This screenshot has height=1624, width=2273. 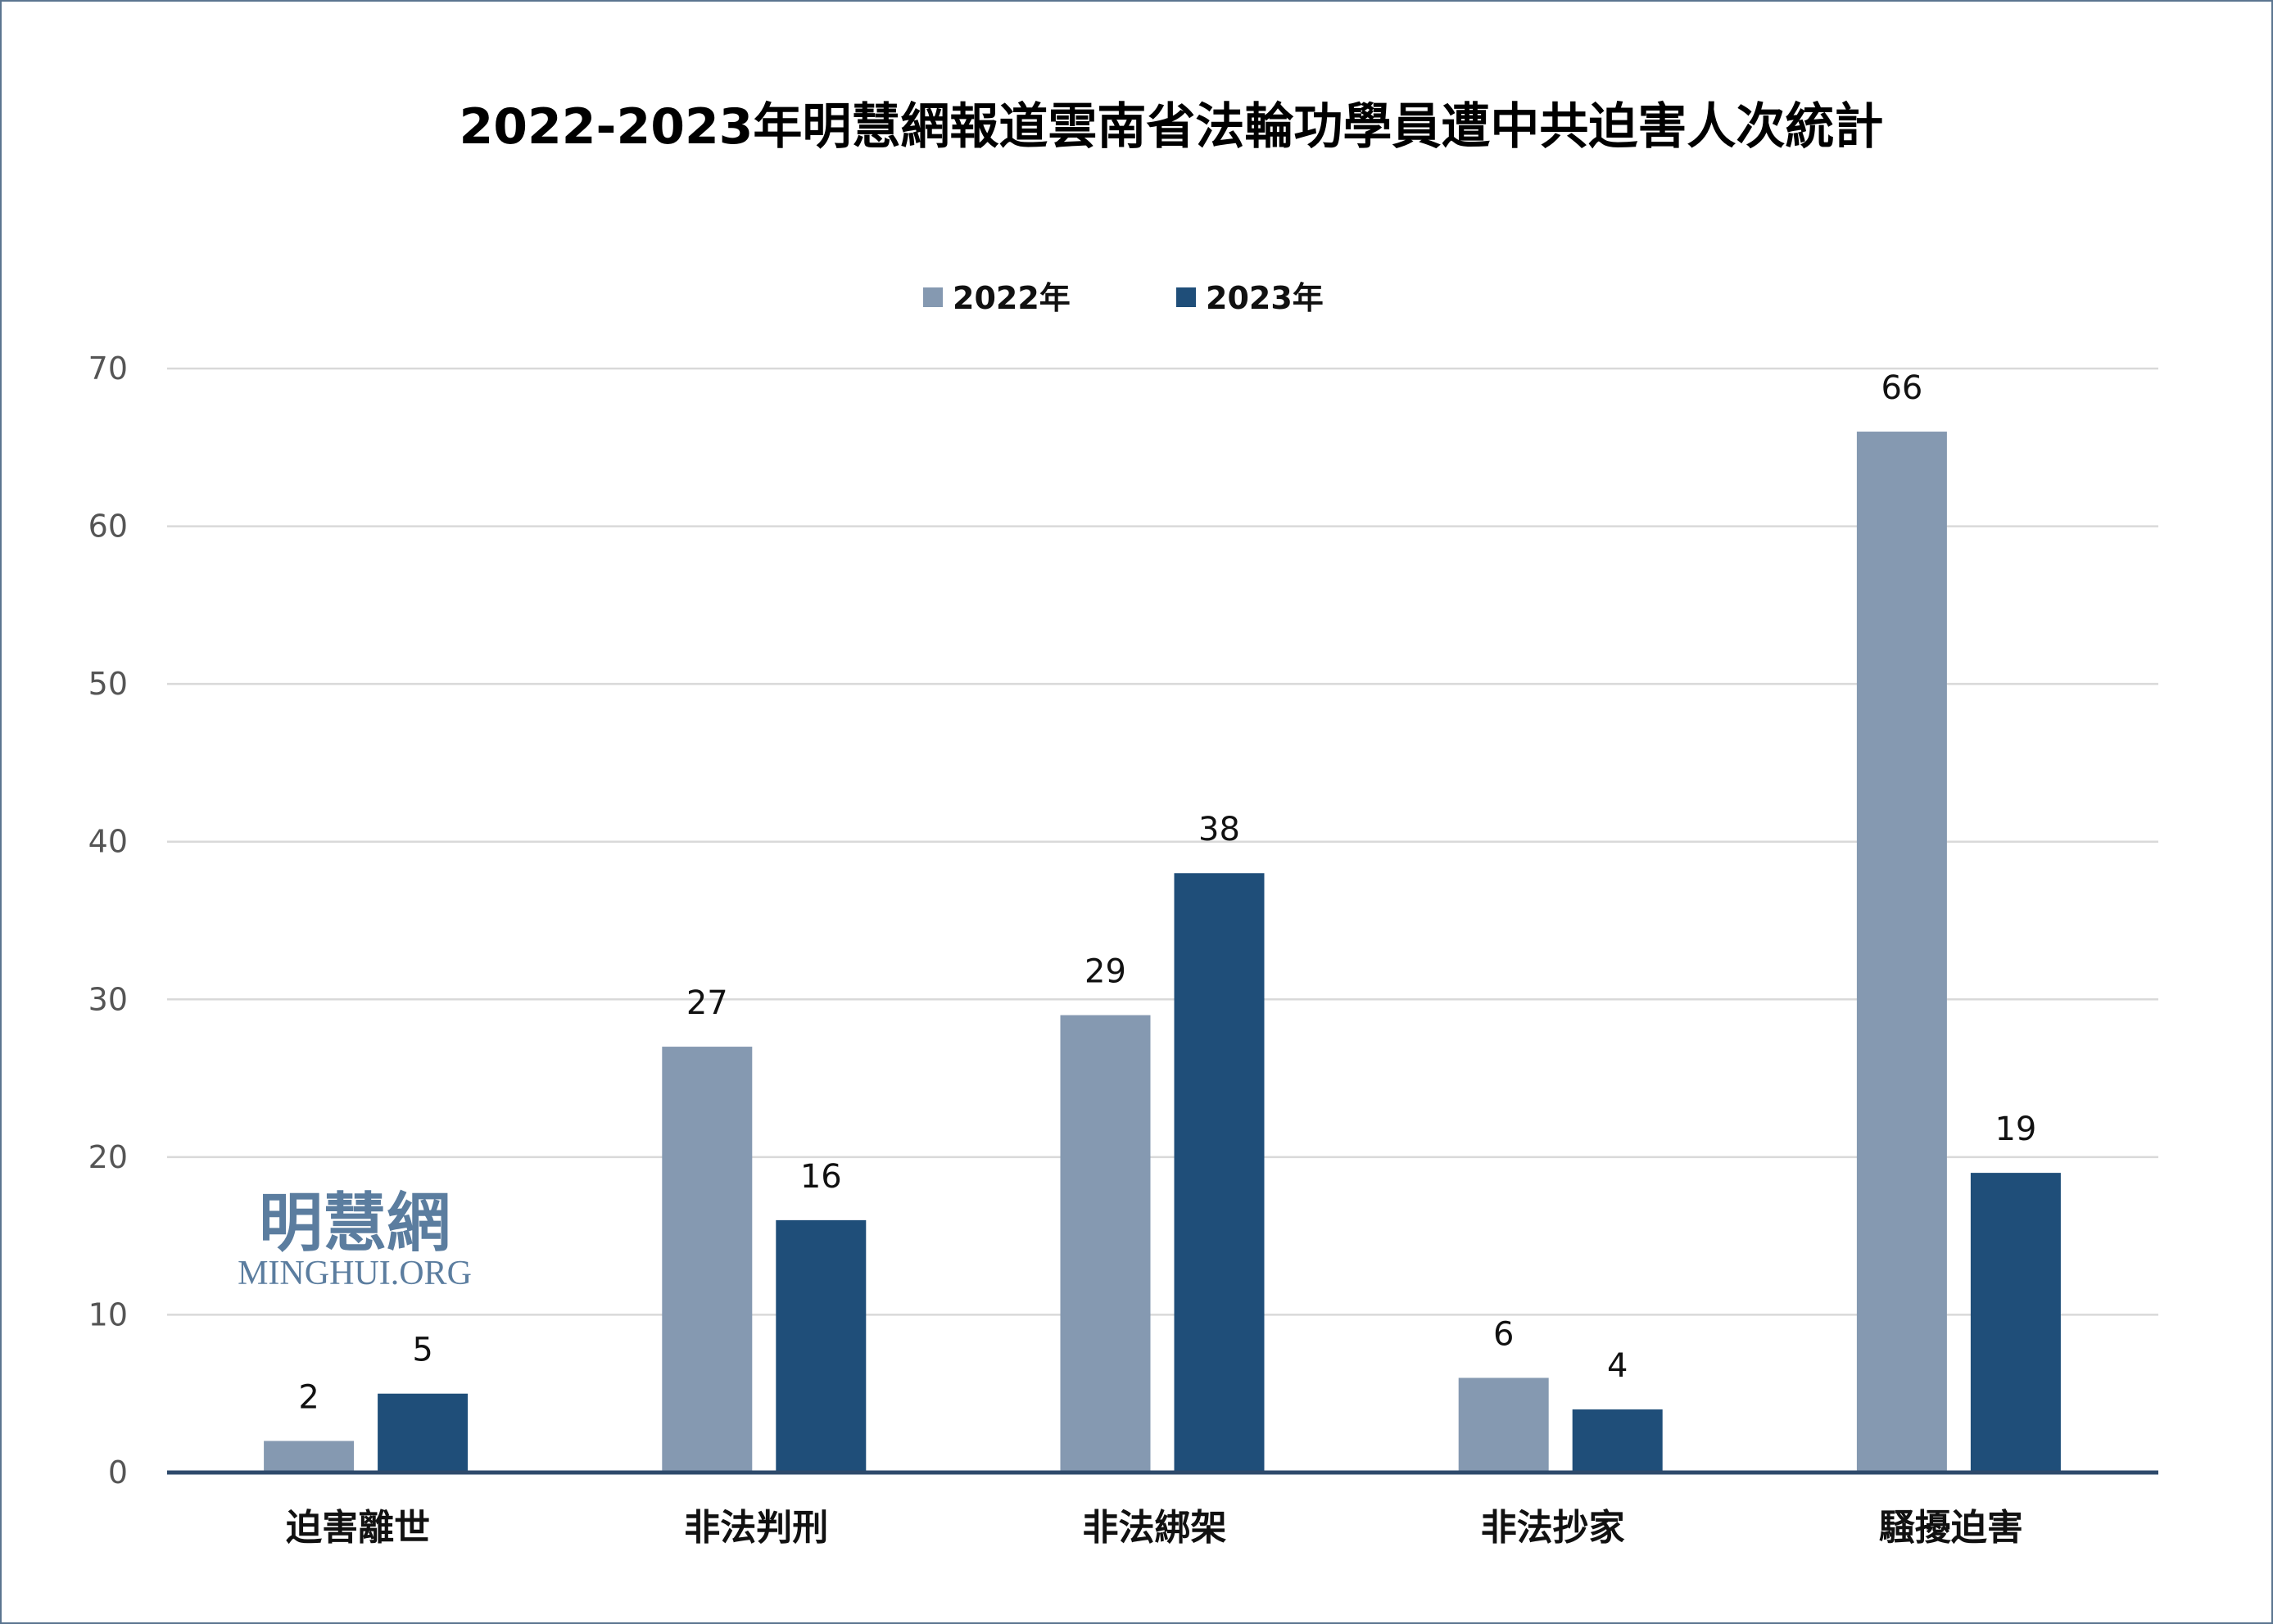 What do you see at coordinates (1901, 388) in the screenshot?
I see `data-label: 66` at bounding box center [1901, 388].